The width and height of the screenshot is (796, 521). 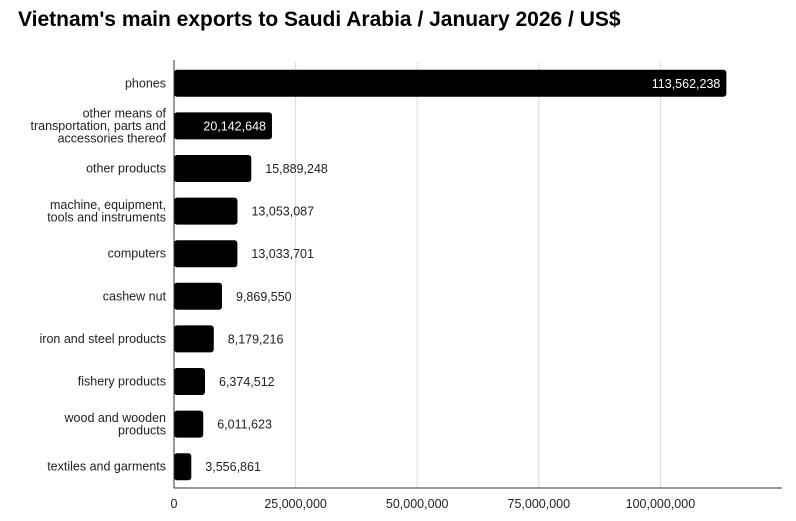 What do you see at coordinates (233, 467) in the screenshot?
I see `data-label: 3,556,861` at bounding box center [233, 467].